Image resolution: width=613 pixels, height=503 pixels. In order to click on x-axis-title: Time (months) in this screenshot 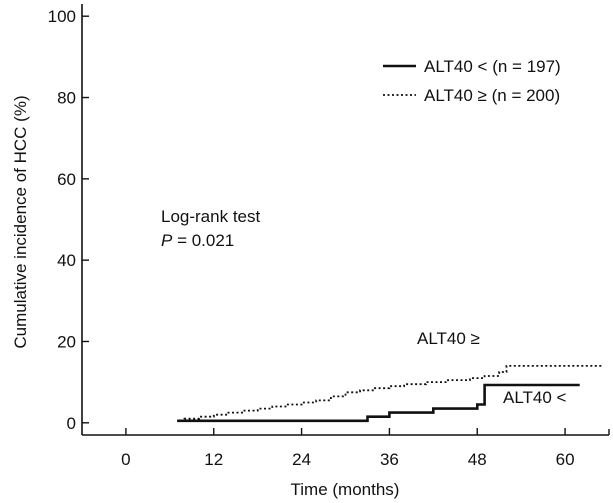, I will do `click(345, 489)`.